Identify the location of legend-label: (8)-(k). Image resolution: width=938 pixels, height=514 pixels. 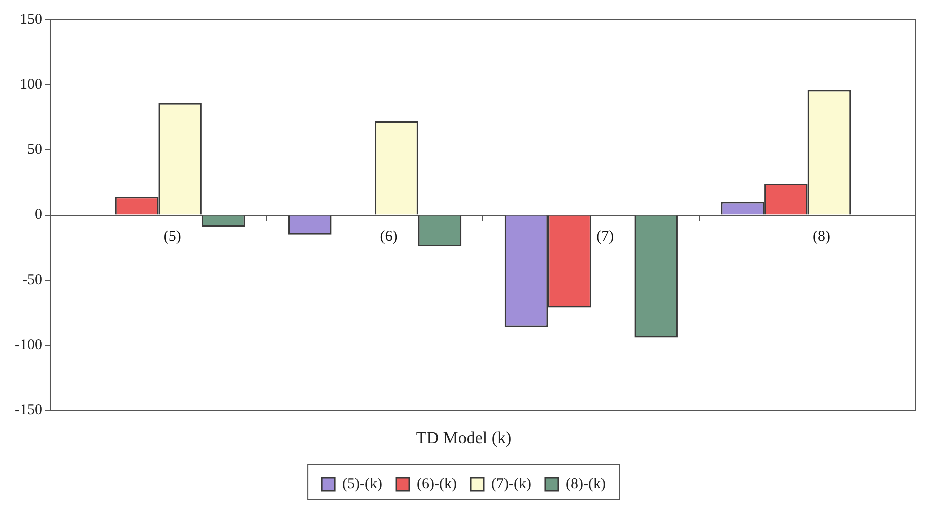
(586, 484).